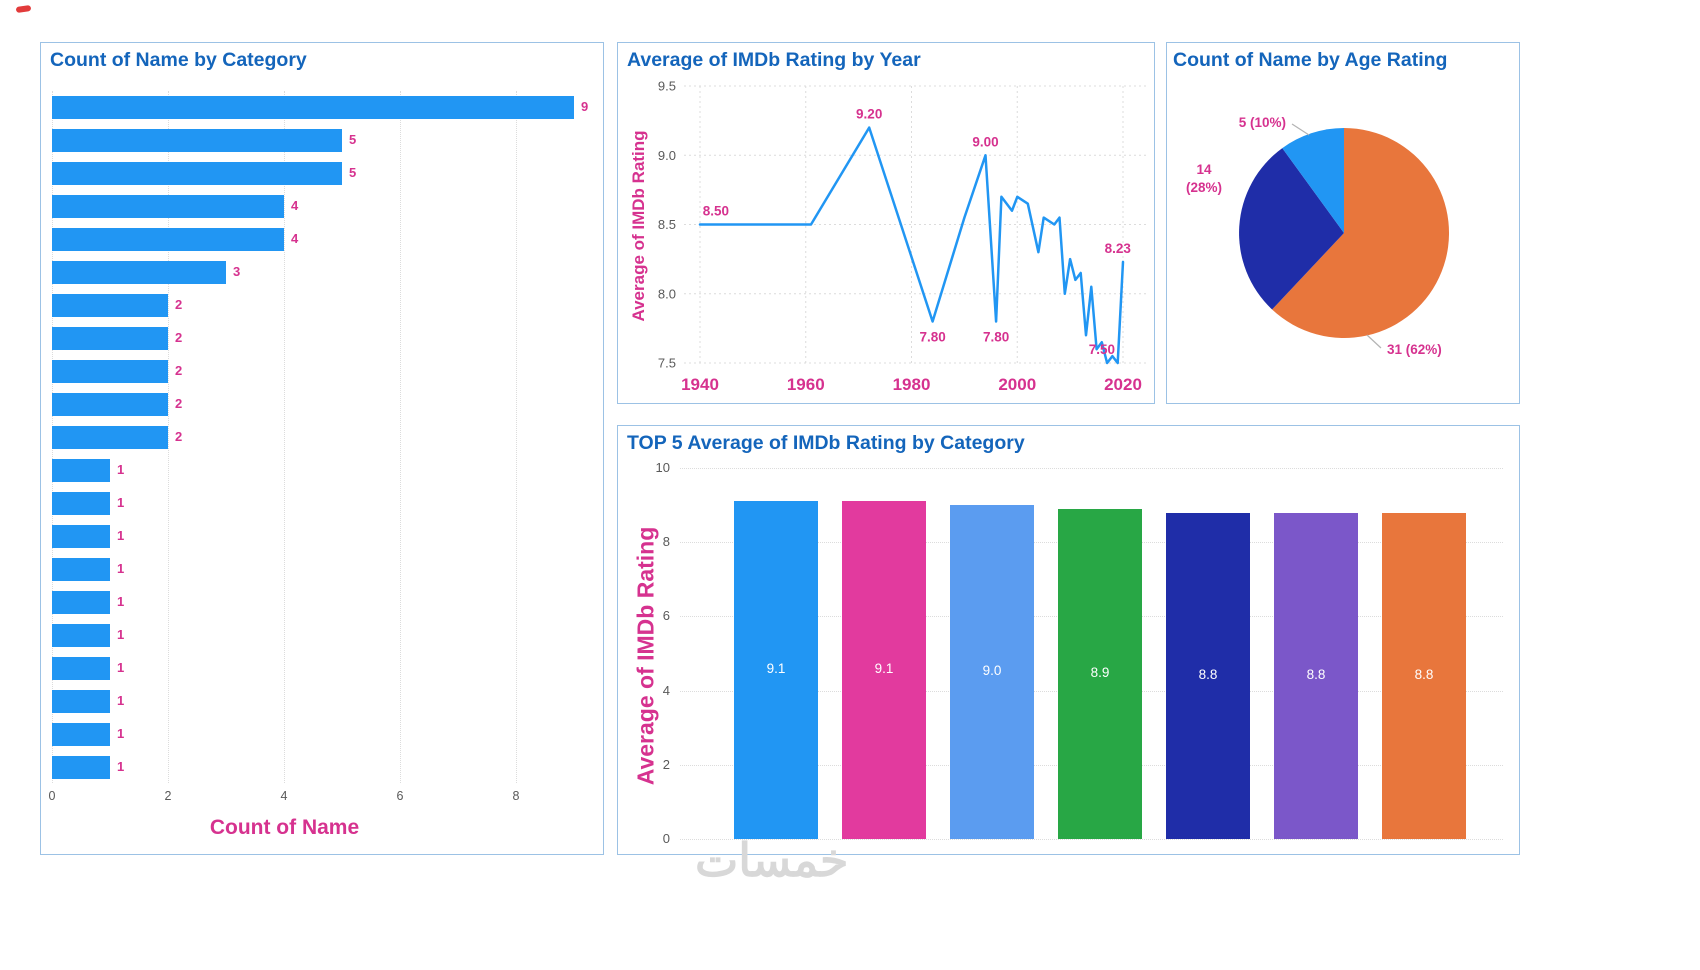 This screenshot has height=970, width=1700. Describe the element at coordinates (237, 271) in the screenshot. I see `bar-value-label: 3` at that location.